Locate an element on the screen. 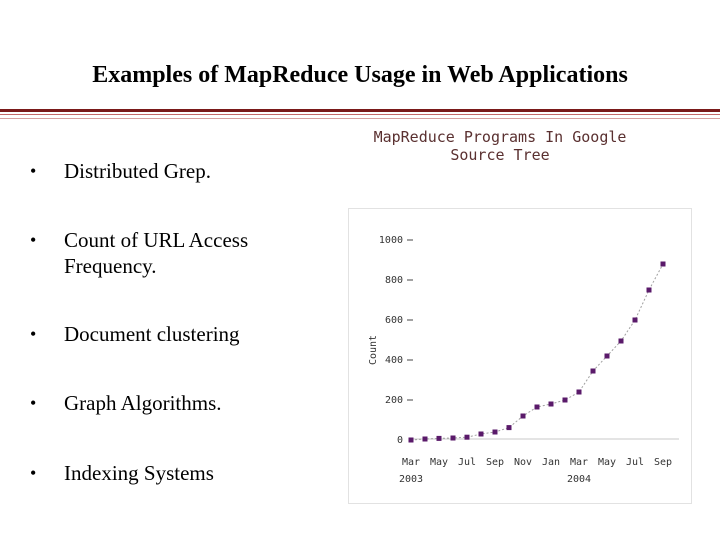 The width and height of the screenshot is (720, 540). chart-title: MapReduce Programs In Google Source Tree is located at coordinates (500, 146).